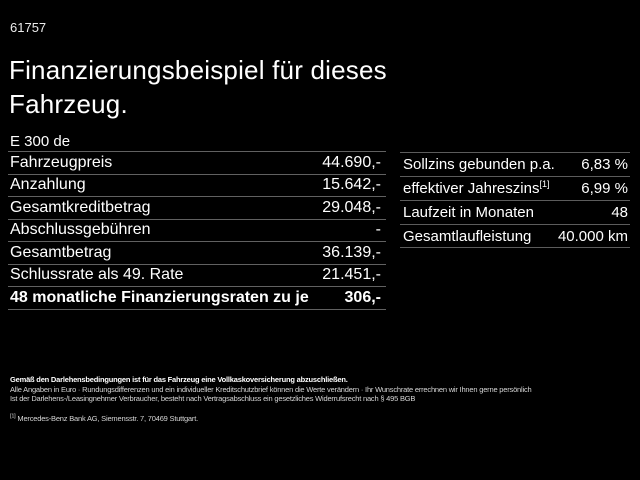 This screenshot has height=480, width=640. Describe the element at coordinates (351, 275) in the screenshot. I see `row-value: 21.451,-` at that location.